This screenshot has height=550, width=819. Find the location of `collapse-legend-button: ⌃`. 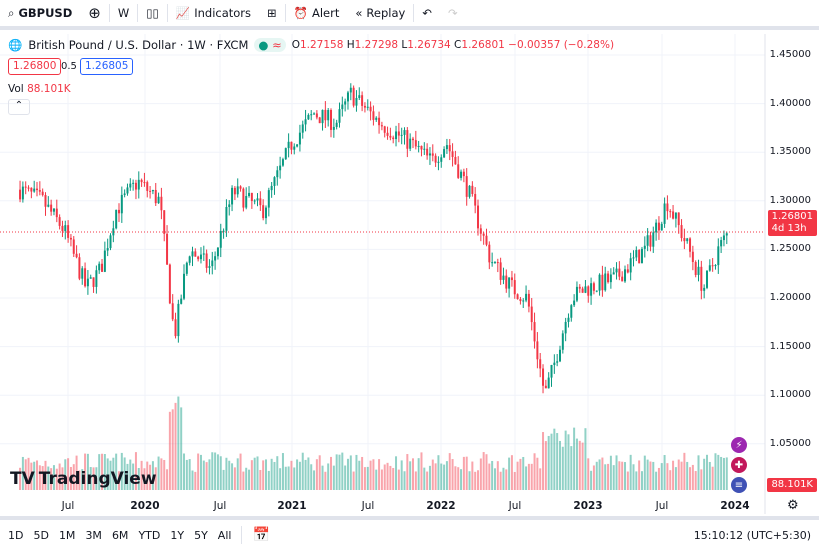

collapse-legend-button: ⌃ is located at coordinates (19, 107).